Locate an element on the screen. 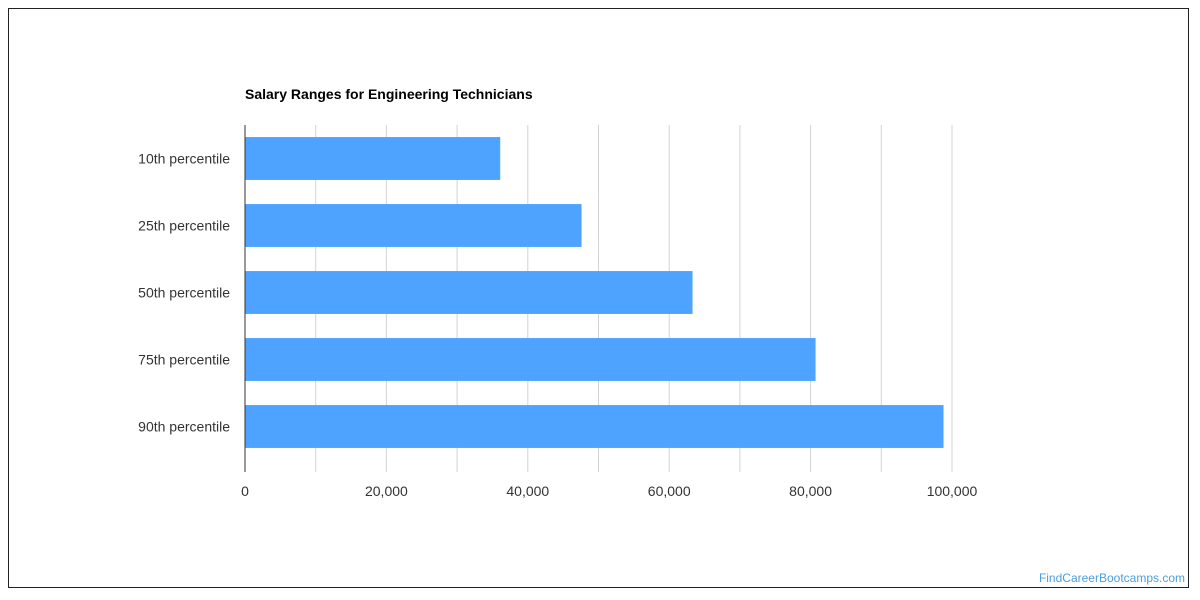  category-label: 10th percentile is located at coordinates (184, 159).